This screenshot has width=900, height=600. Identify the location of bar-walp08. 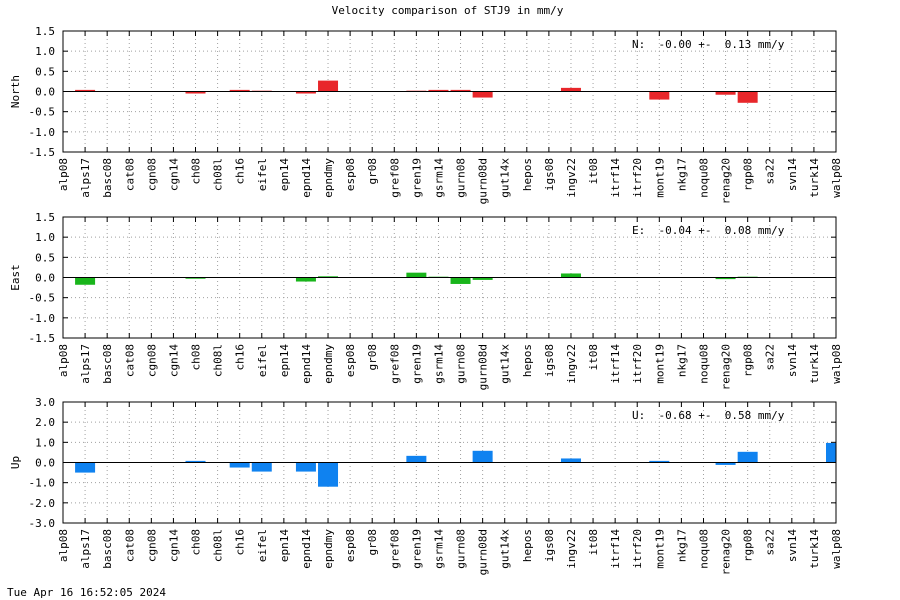
(831, 452).